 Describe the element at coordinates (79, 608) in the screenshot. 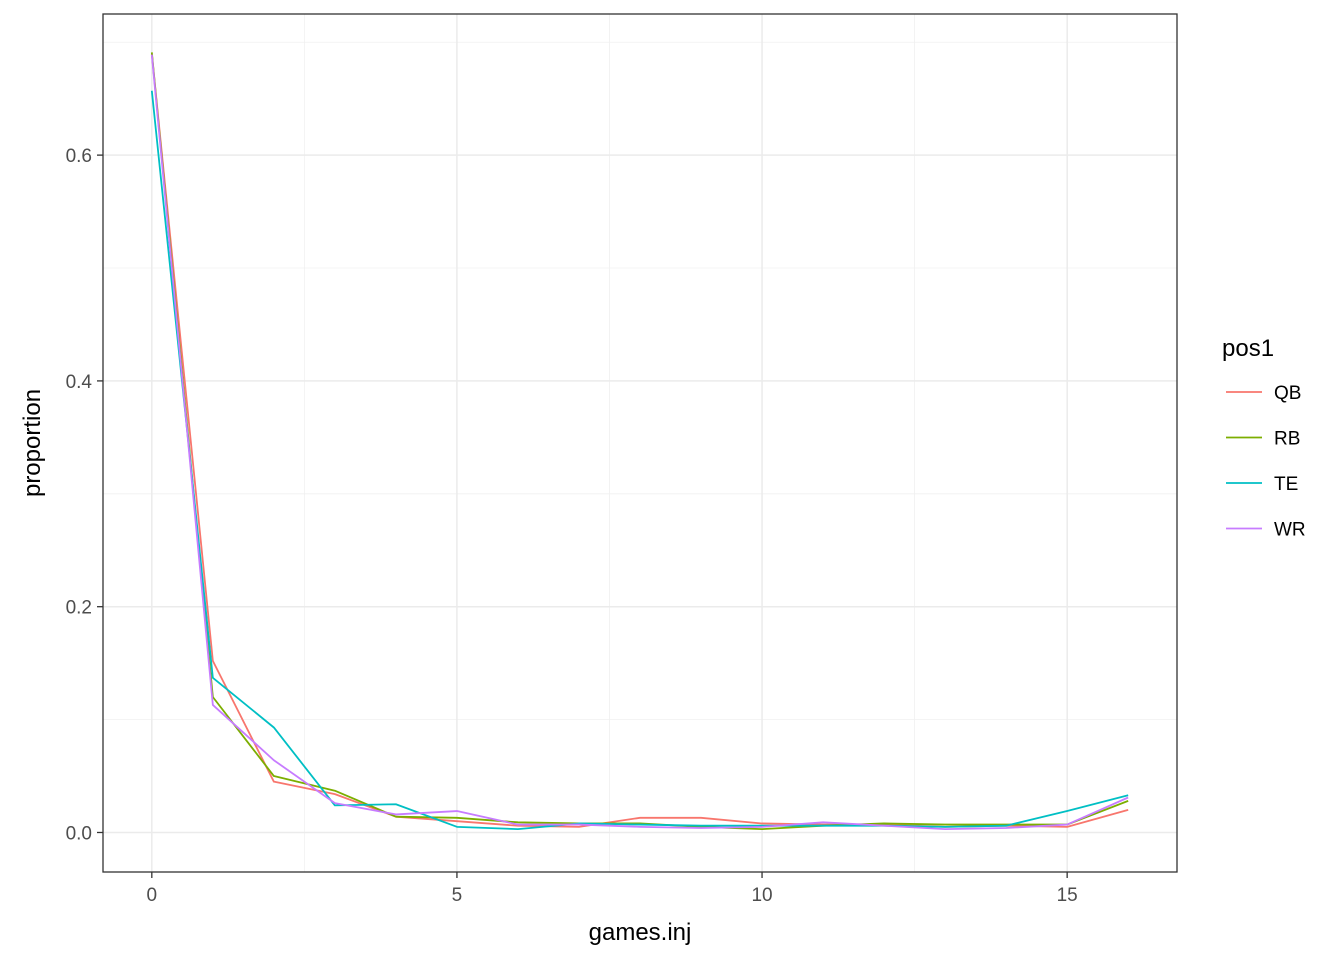

I see `y-tick-label: 0.2` at that location.